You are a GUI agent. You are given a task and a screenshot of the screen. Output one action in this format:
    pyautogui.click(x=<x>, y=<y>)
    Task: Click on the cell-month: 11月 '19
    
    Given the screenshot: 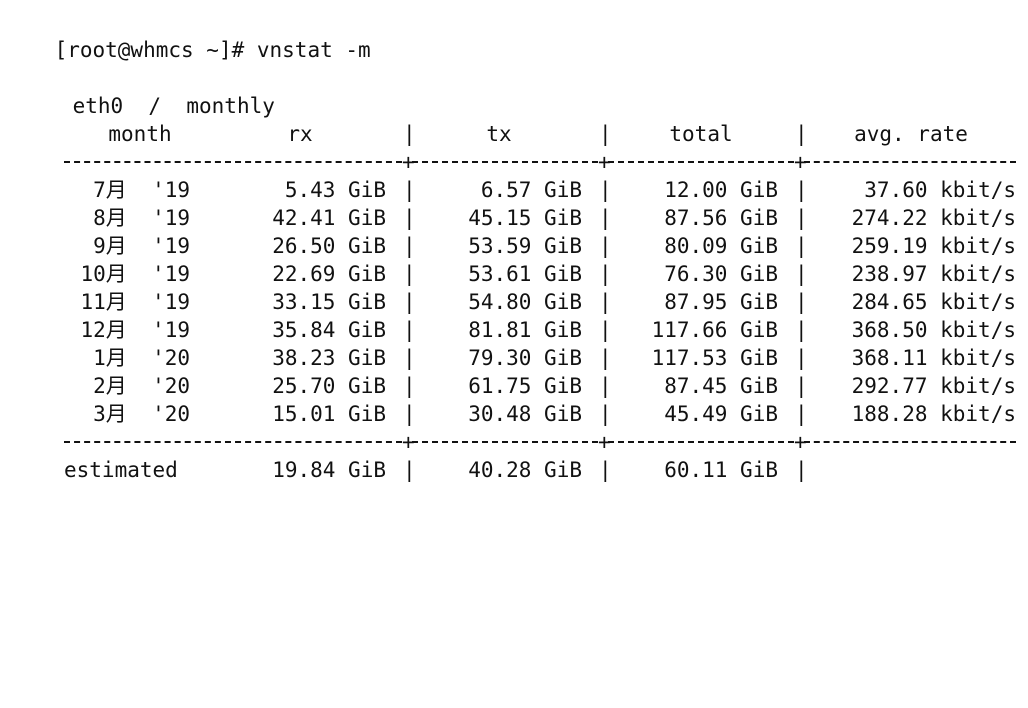 What is the action you would take?
    pyautogui.click(x=135, y=302)
    